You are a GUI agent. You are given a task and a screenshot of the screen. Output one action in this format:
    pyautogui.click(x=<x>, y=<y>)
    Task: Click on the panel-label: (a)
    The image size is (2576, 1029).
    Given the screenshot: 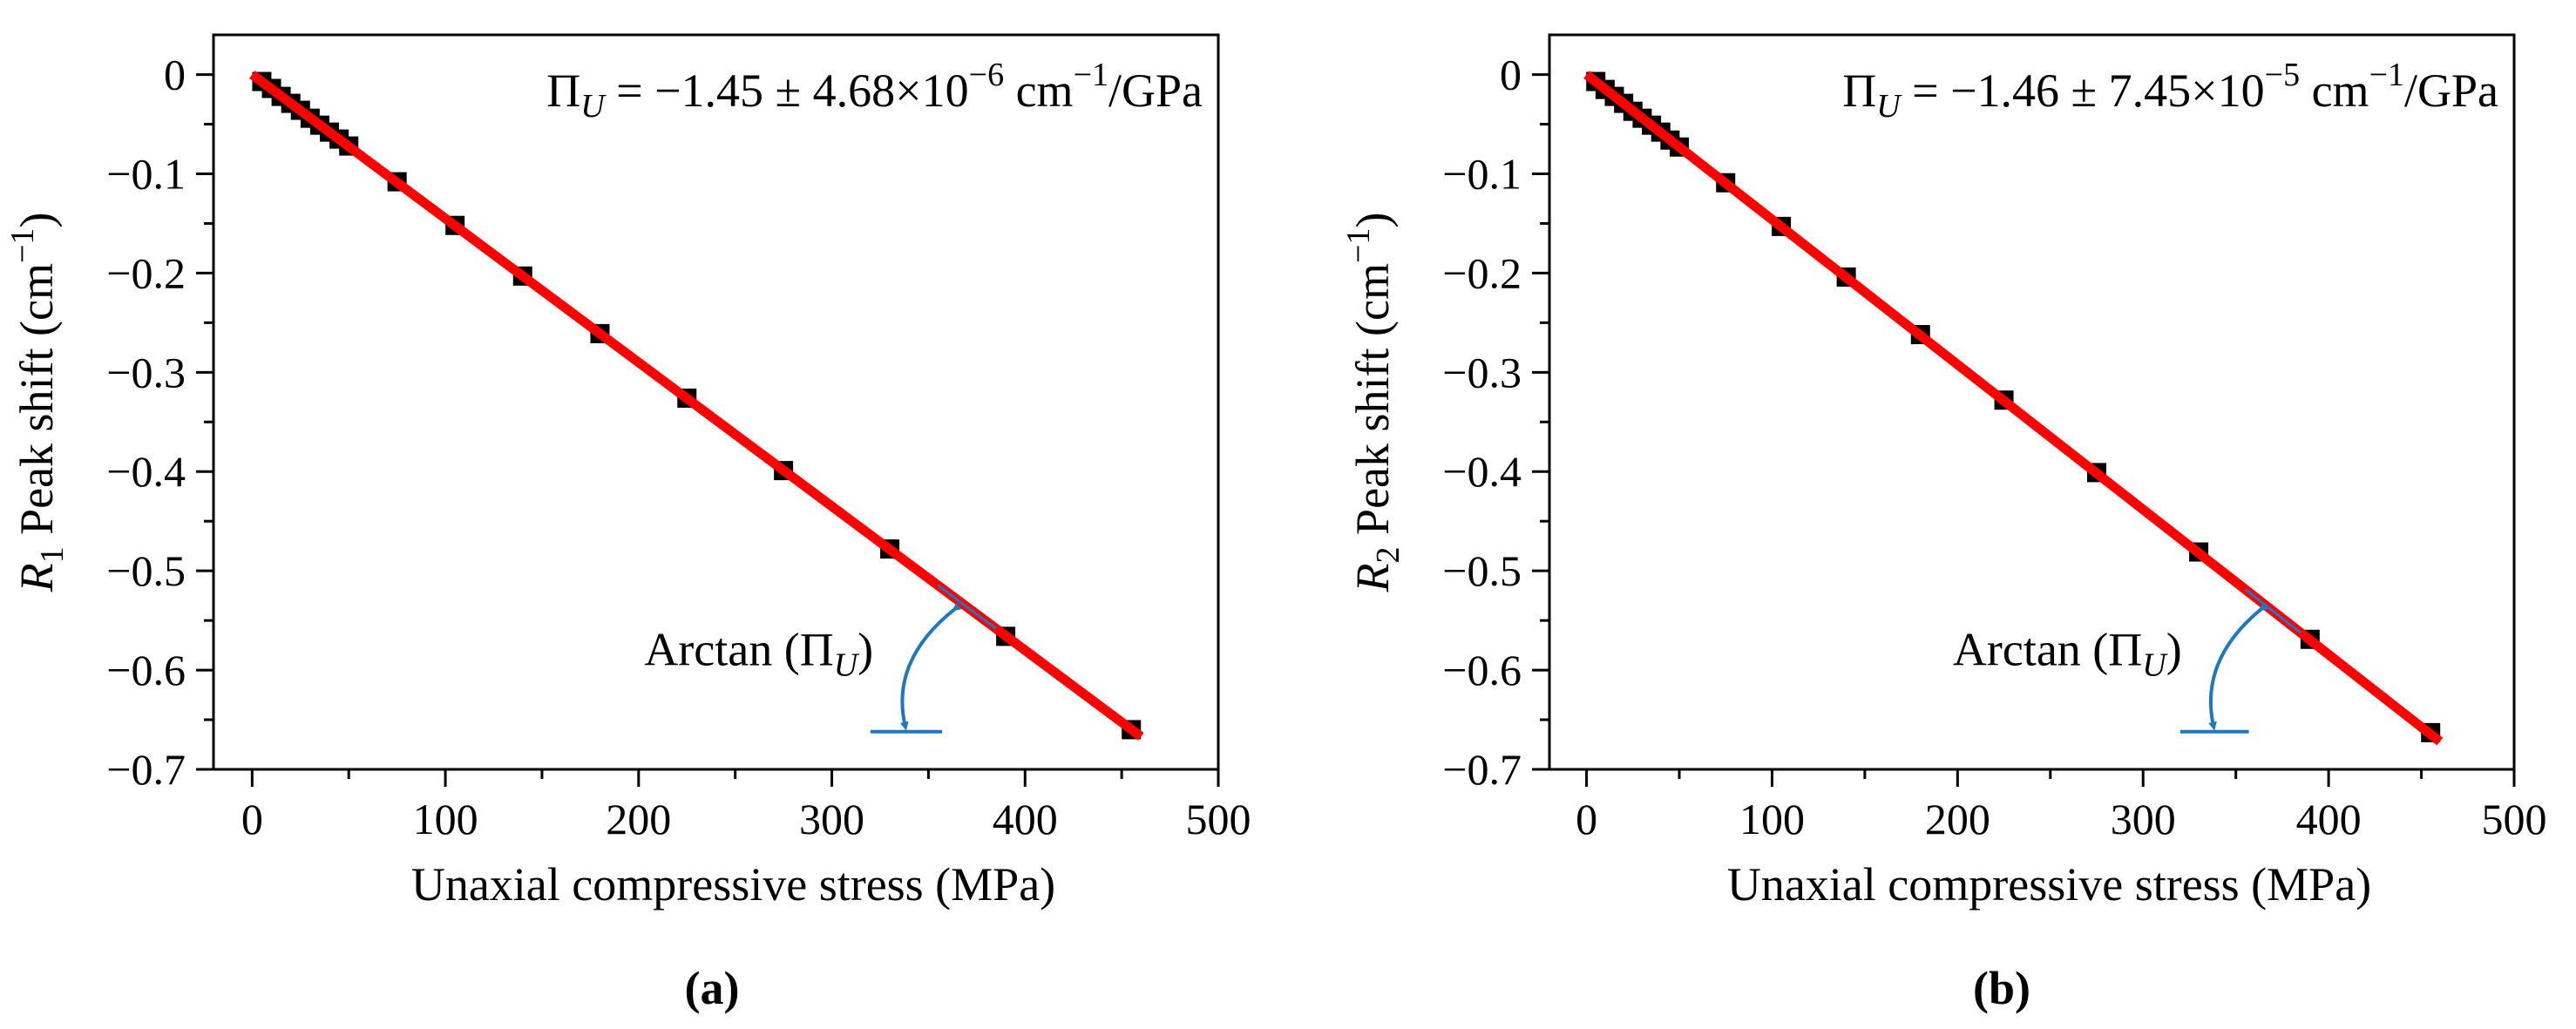 What is the action you would take?
    pyautogui.click(x=713, y=988)
    